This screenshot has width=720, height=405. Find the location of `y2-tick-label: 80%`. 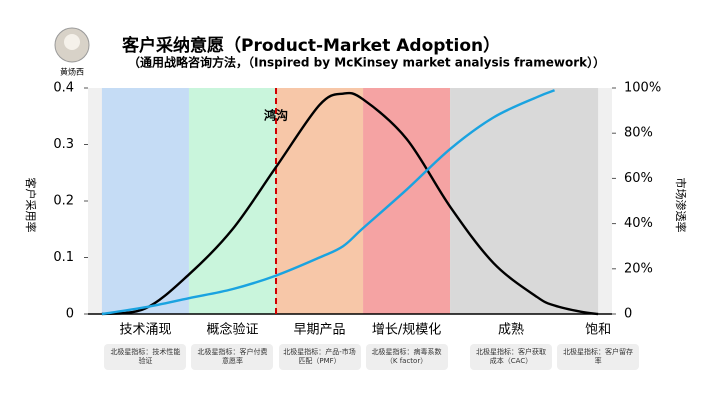

y2-tick-label: 80% is located at coordinates (638, 133).